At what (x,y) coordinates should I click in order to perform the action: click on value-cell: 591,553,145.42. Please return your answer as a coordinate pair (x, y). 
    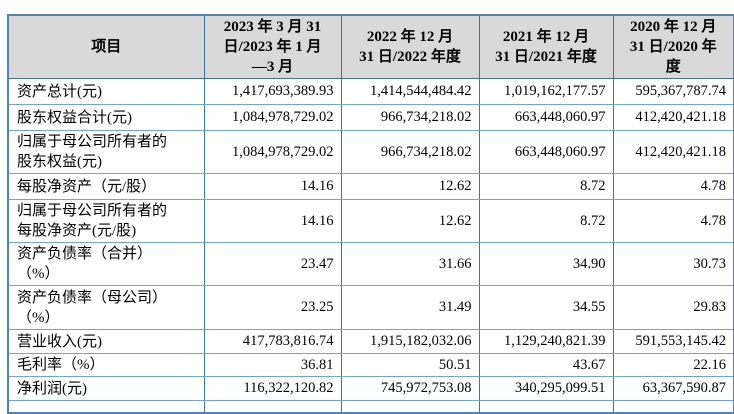
    Looking at the image, I should click on (673, 341).